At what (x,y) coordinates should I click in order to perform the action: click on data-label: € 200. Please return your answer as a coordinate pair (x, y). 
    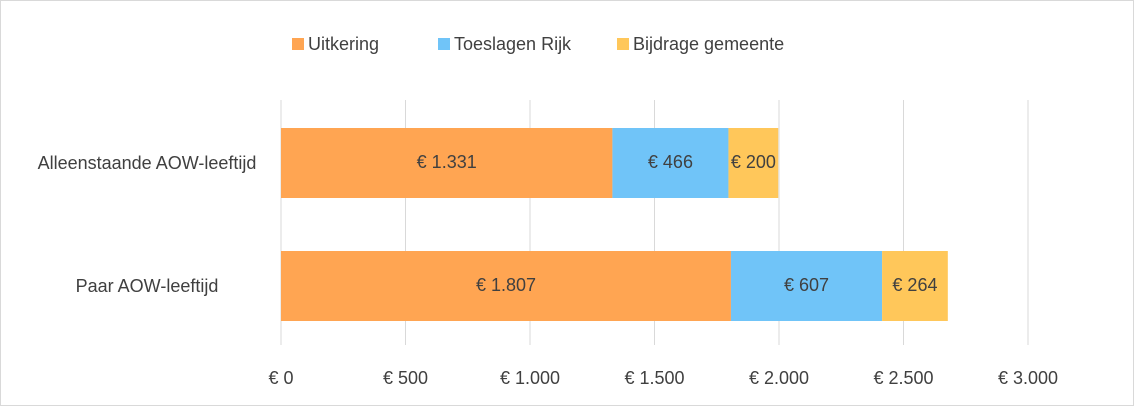
    Looking at the image, I should click on (753, 162).